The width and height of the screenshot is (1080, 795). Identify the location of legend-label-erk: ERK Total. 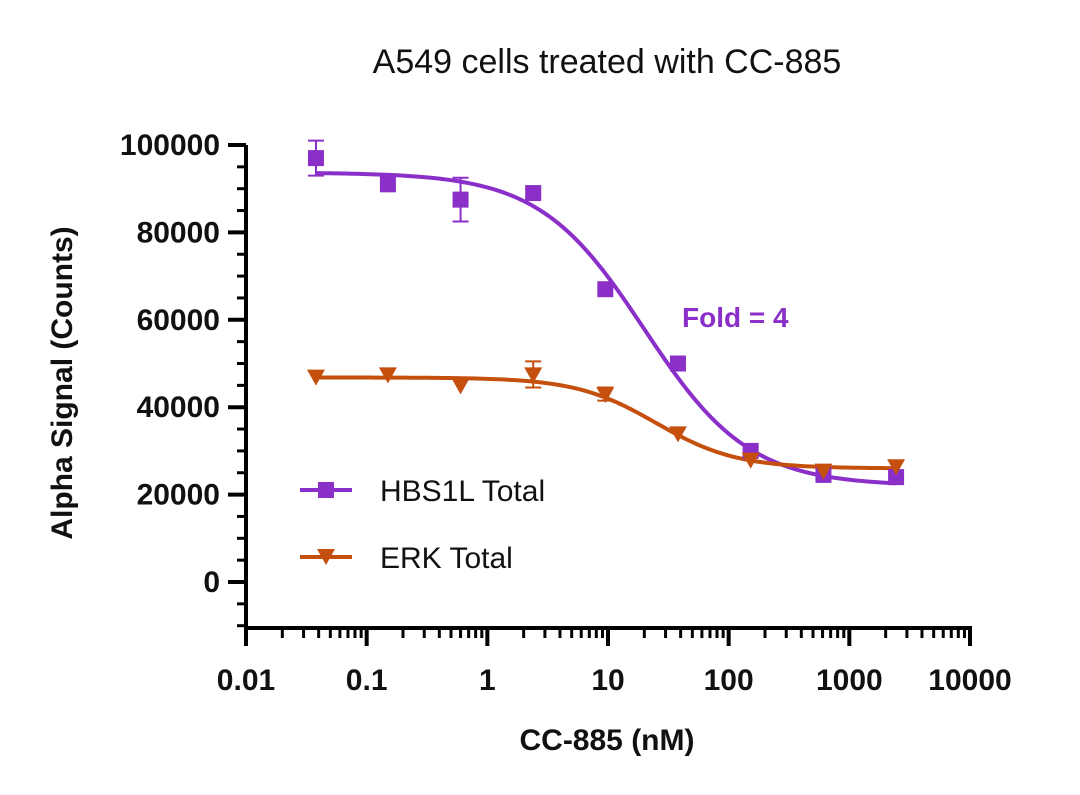
(446, 558).